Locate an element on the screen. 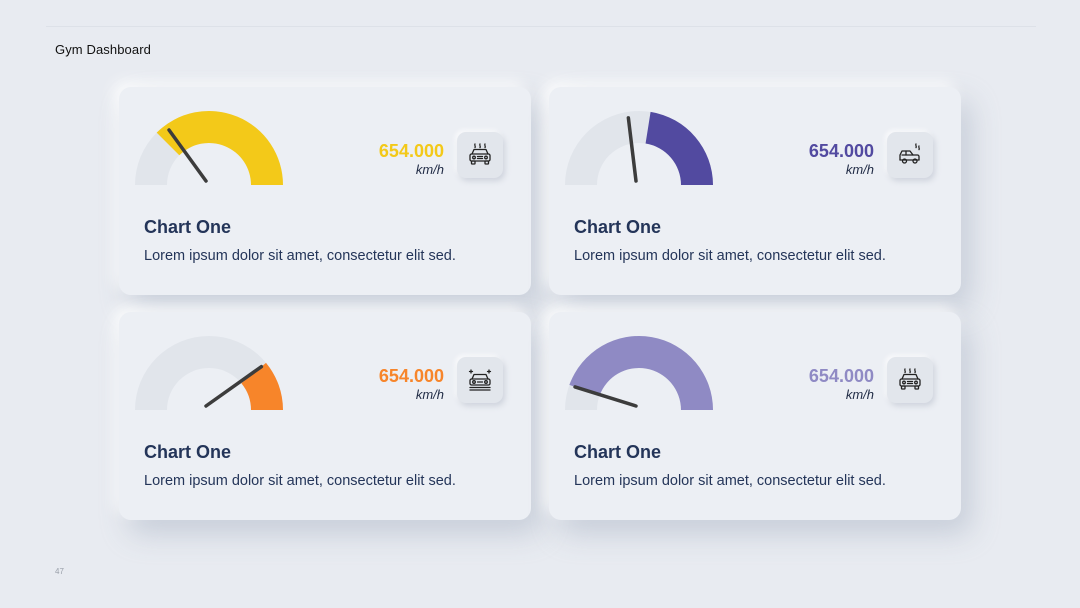  top-divider is located at coordinates (541, 26).